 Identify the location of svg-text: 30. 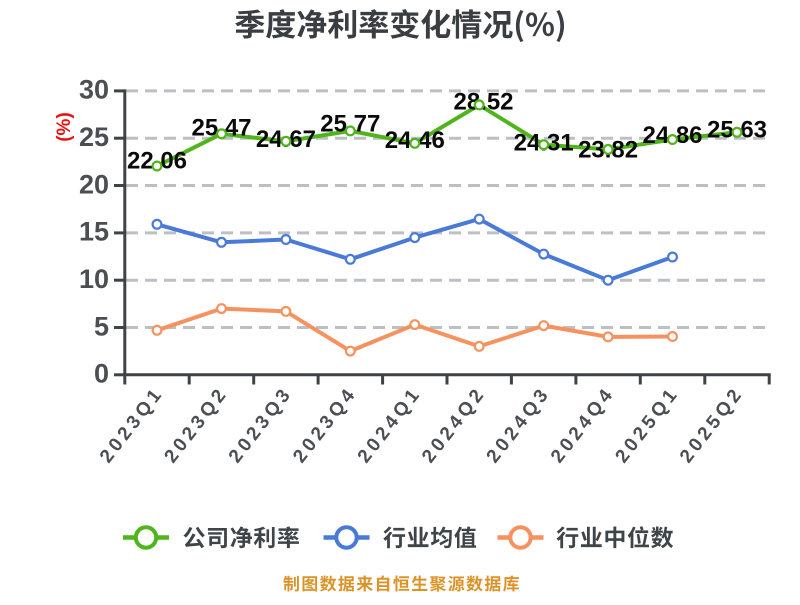
(94, 90).